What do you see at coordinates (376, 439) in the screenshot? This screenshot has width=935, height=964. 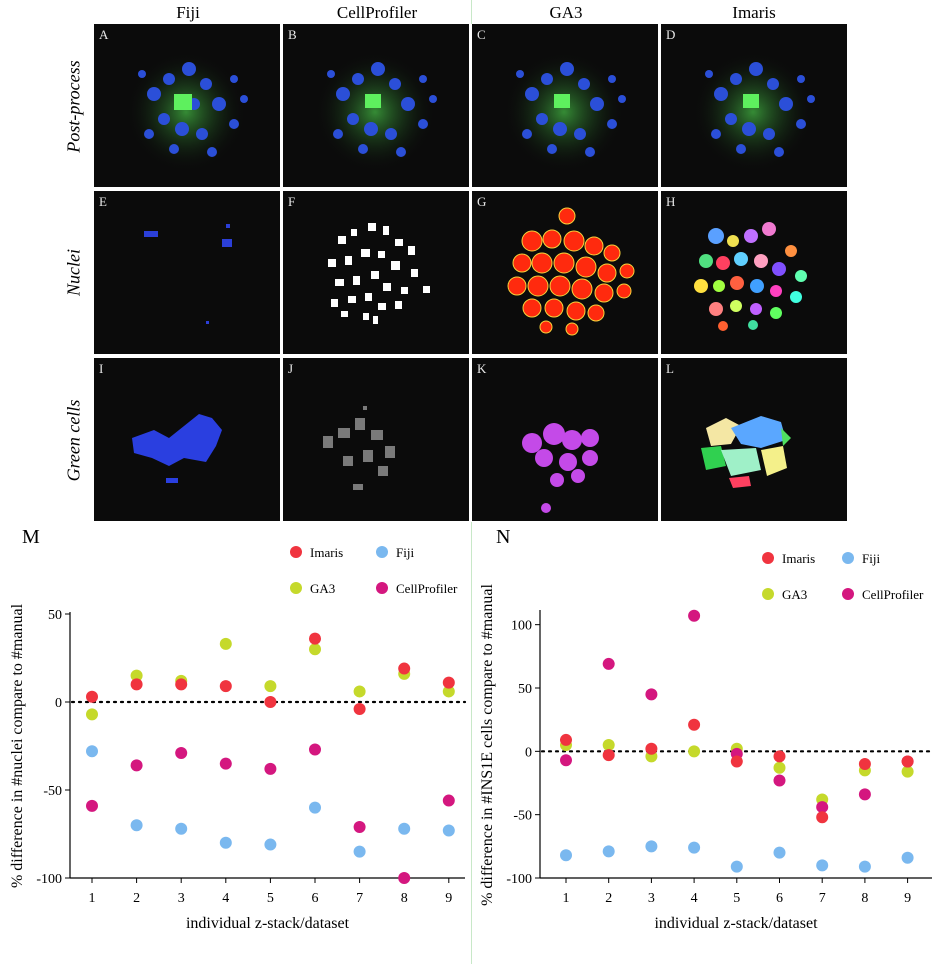 I see `image-tile-j: J` at bounding box center [376, 439].